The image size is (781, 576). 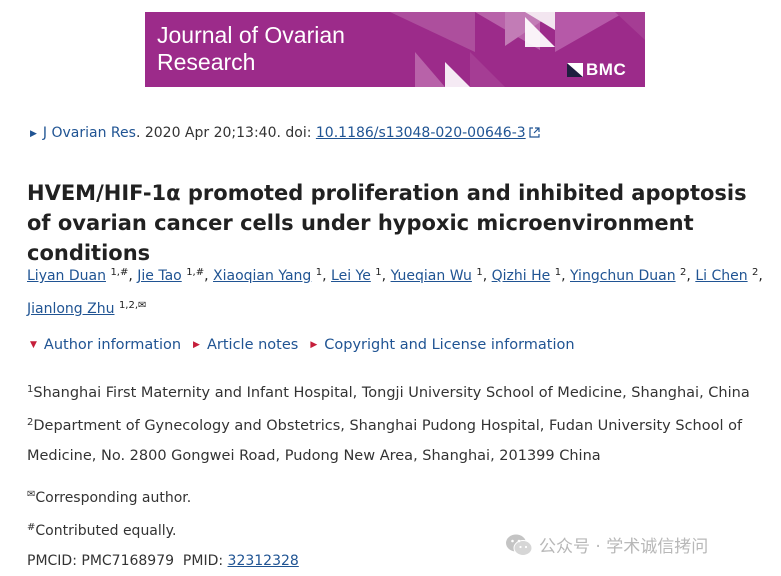 I want to click on journal-banner: Journal of Ovarian Research BMC, so click(x=395, y=49).